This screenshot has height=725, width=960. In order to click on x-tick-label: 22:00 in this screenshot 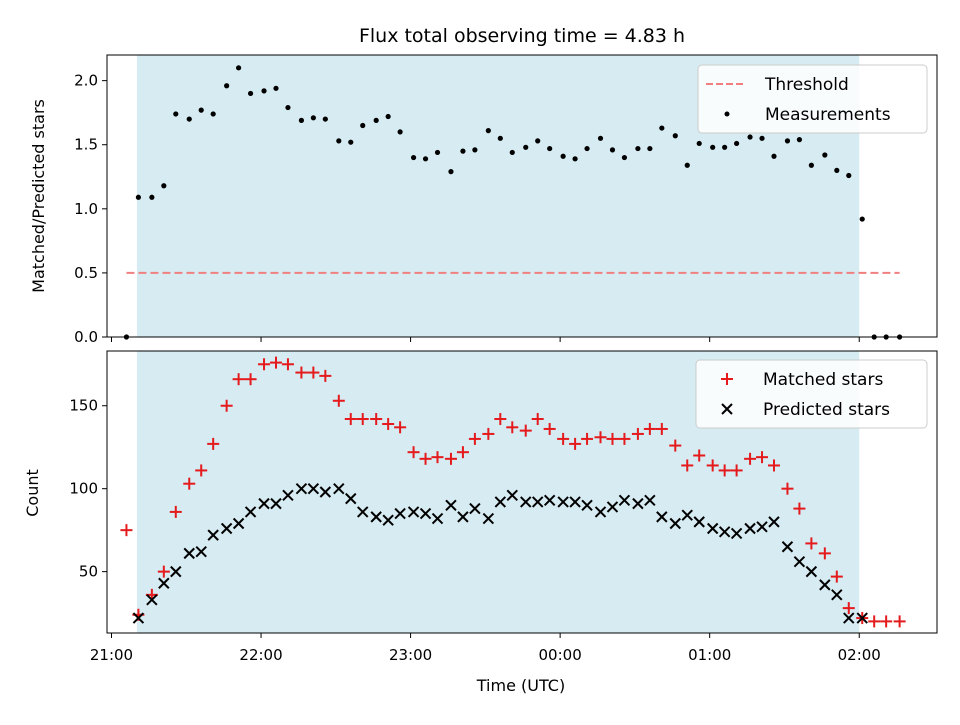, I will do `click(260, 655)`.